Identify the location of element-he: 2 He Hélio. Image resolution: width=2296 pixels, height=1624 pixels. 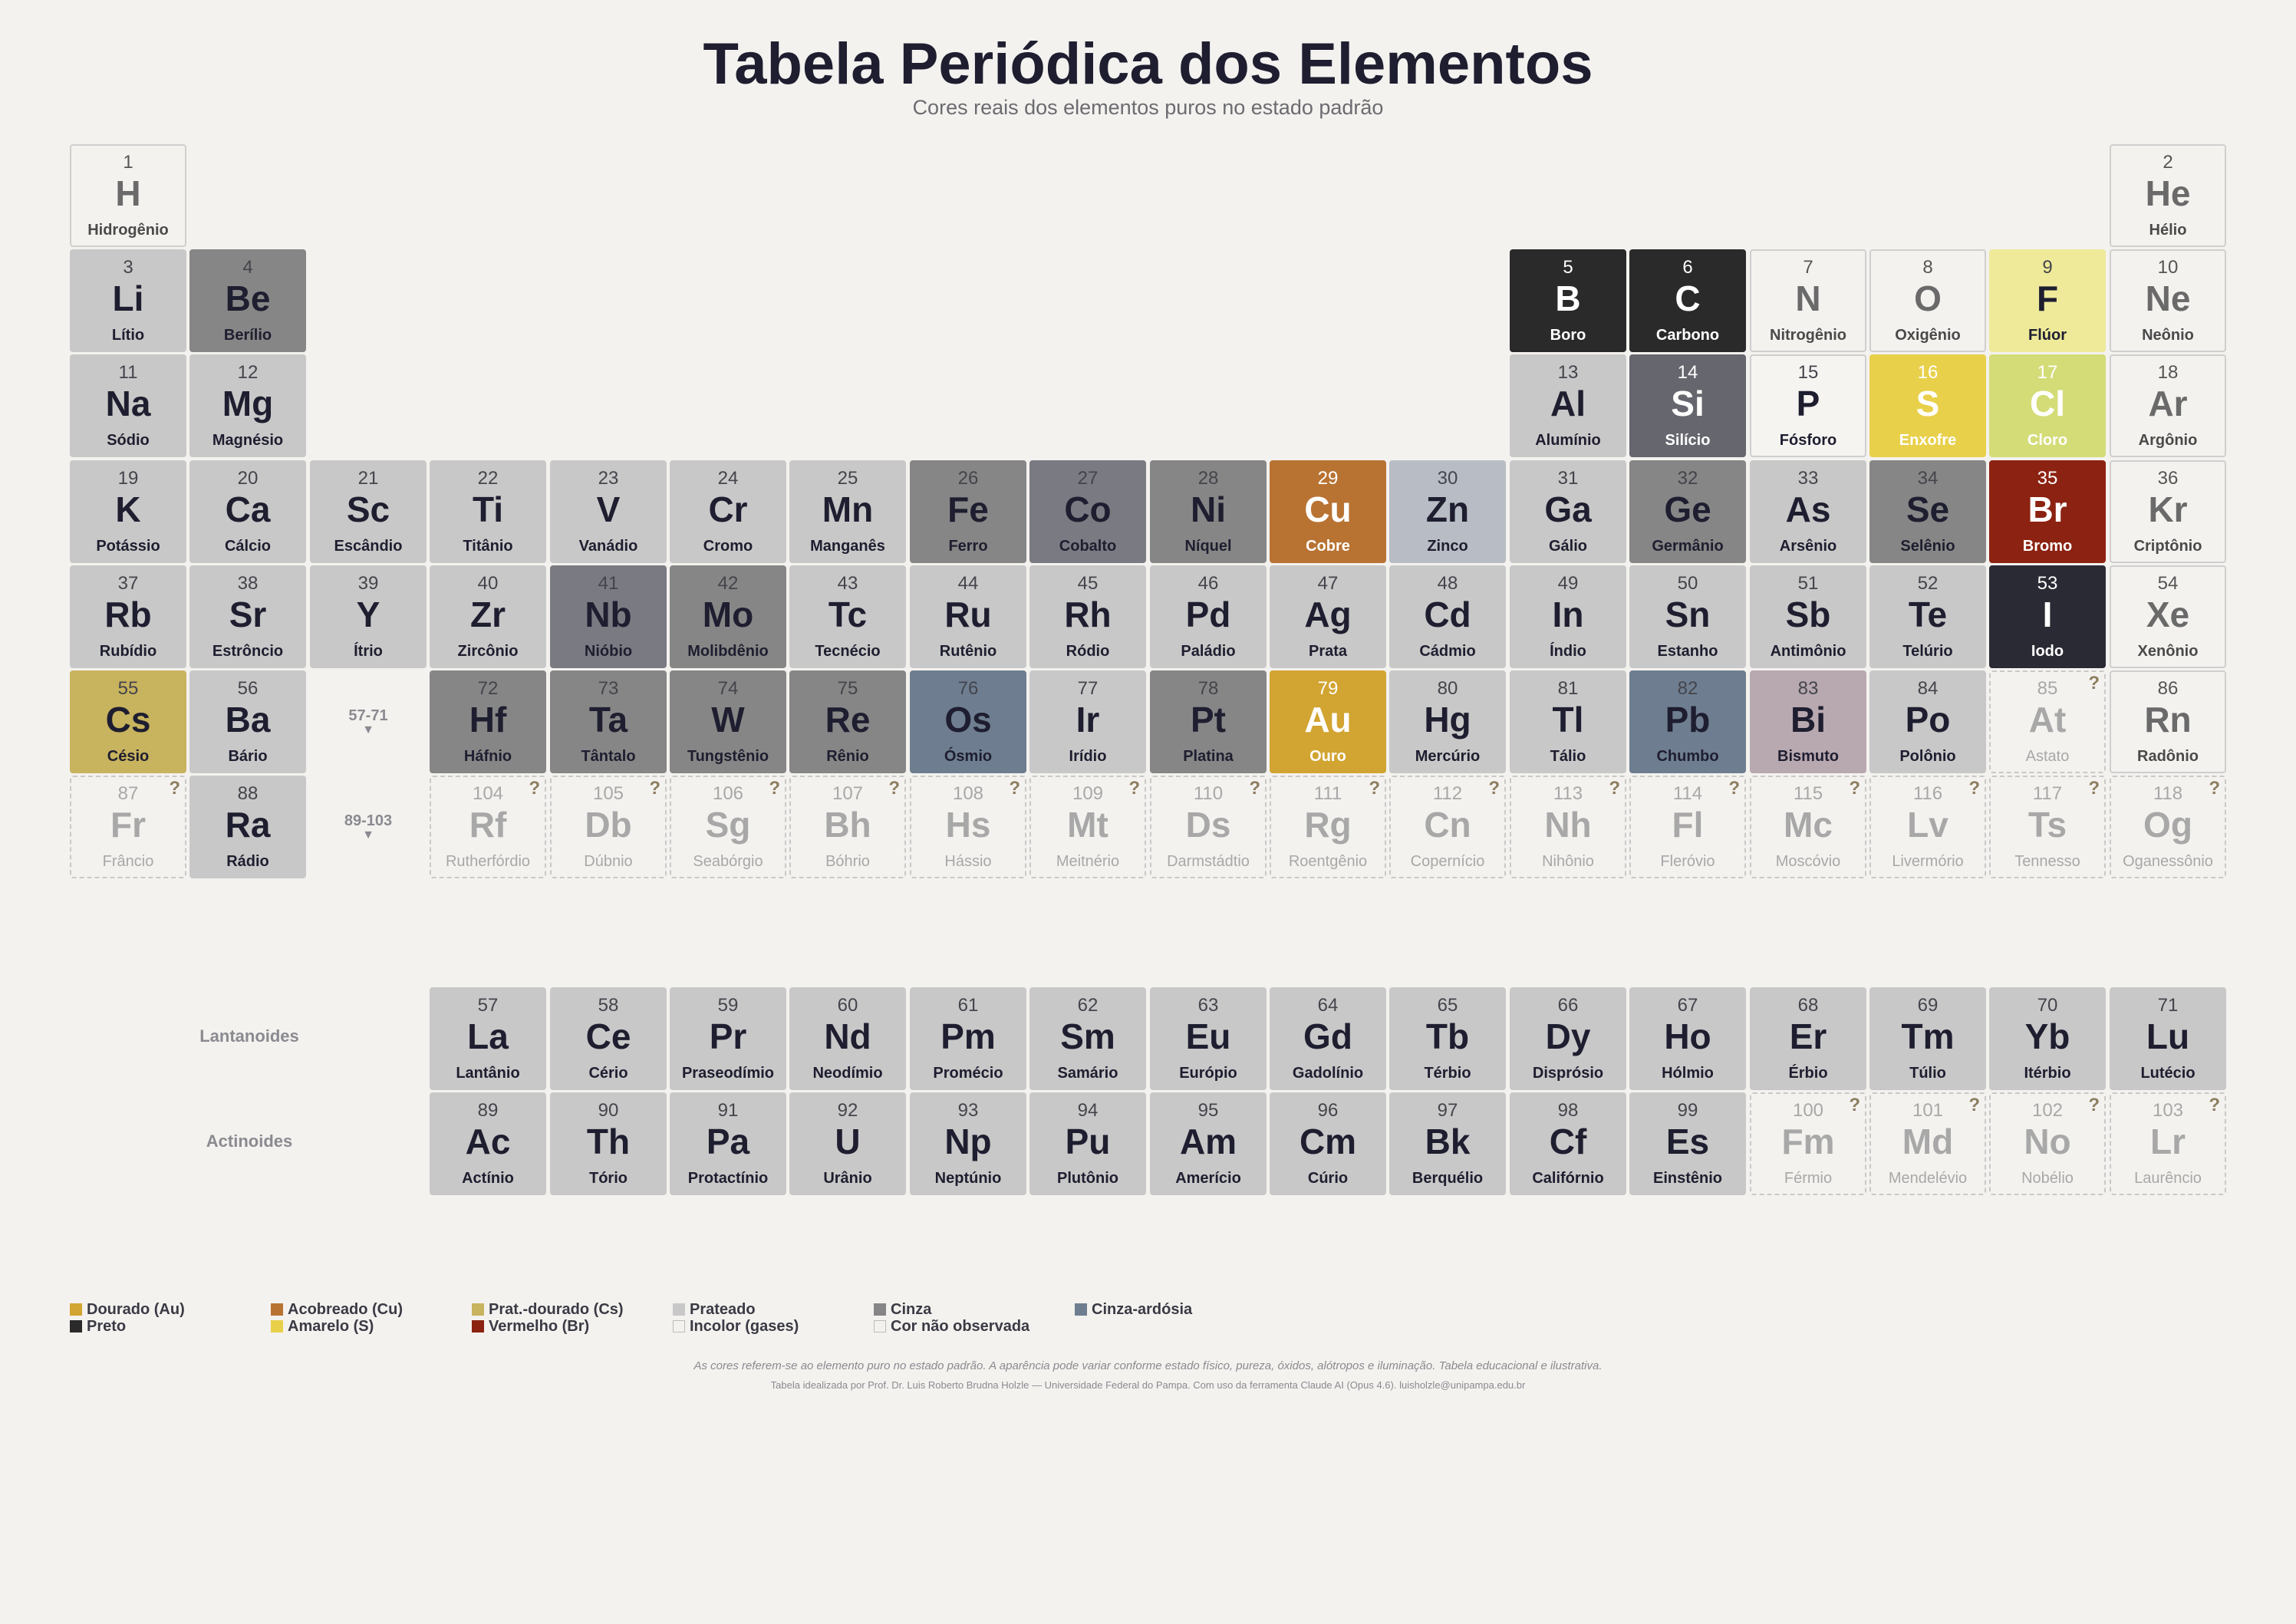
(2168, 195).